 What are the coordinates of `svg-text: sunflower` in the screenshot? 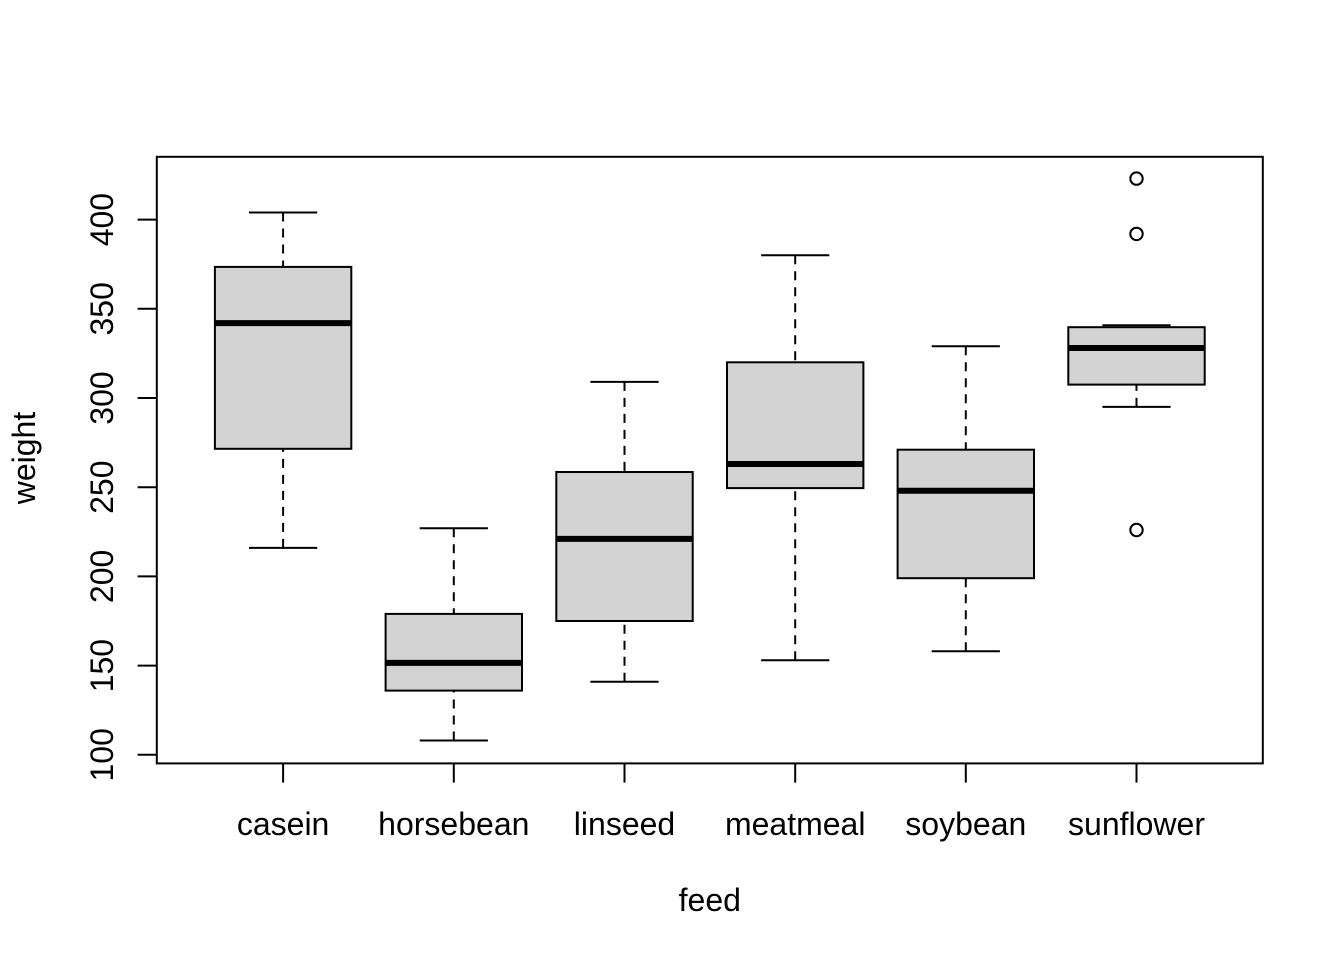 It's located at (1136, 824).